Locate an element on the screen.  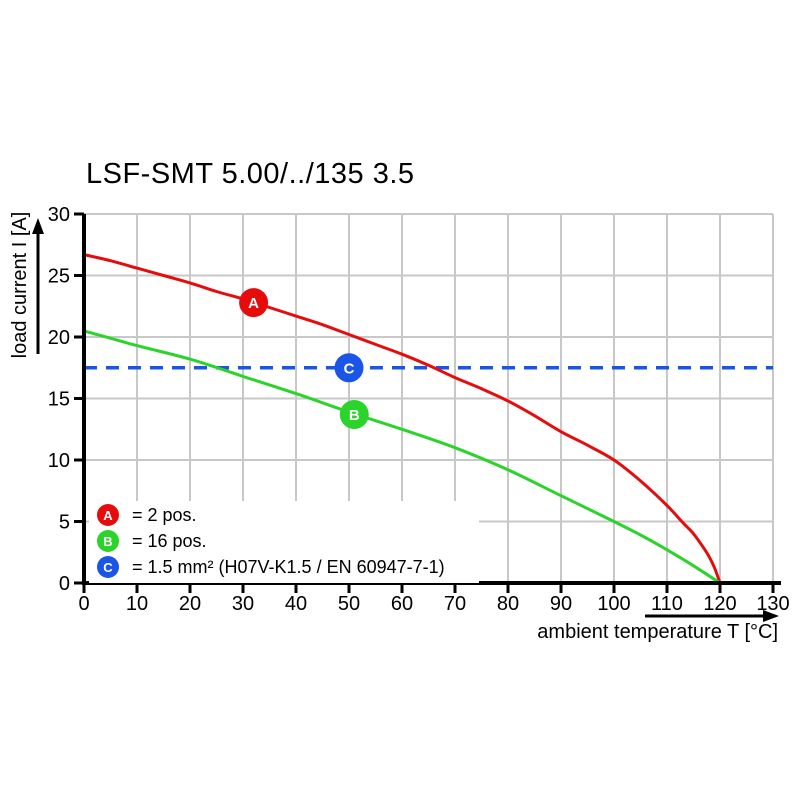
x-tick-label: 100 is located at coordinates (613, 604).